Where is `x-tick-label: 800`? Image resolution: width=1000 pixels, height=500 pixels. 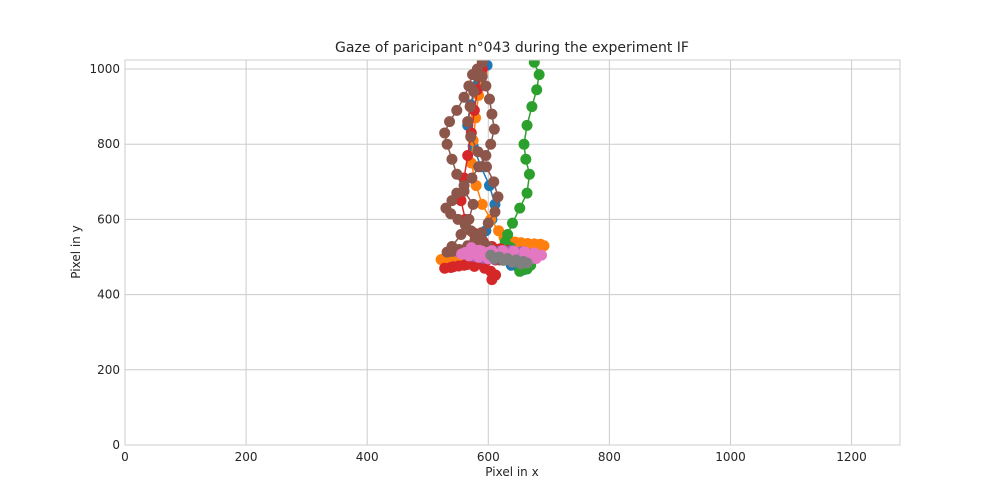
x-tick-label: 800 is located at coordinates (609, 457).